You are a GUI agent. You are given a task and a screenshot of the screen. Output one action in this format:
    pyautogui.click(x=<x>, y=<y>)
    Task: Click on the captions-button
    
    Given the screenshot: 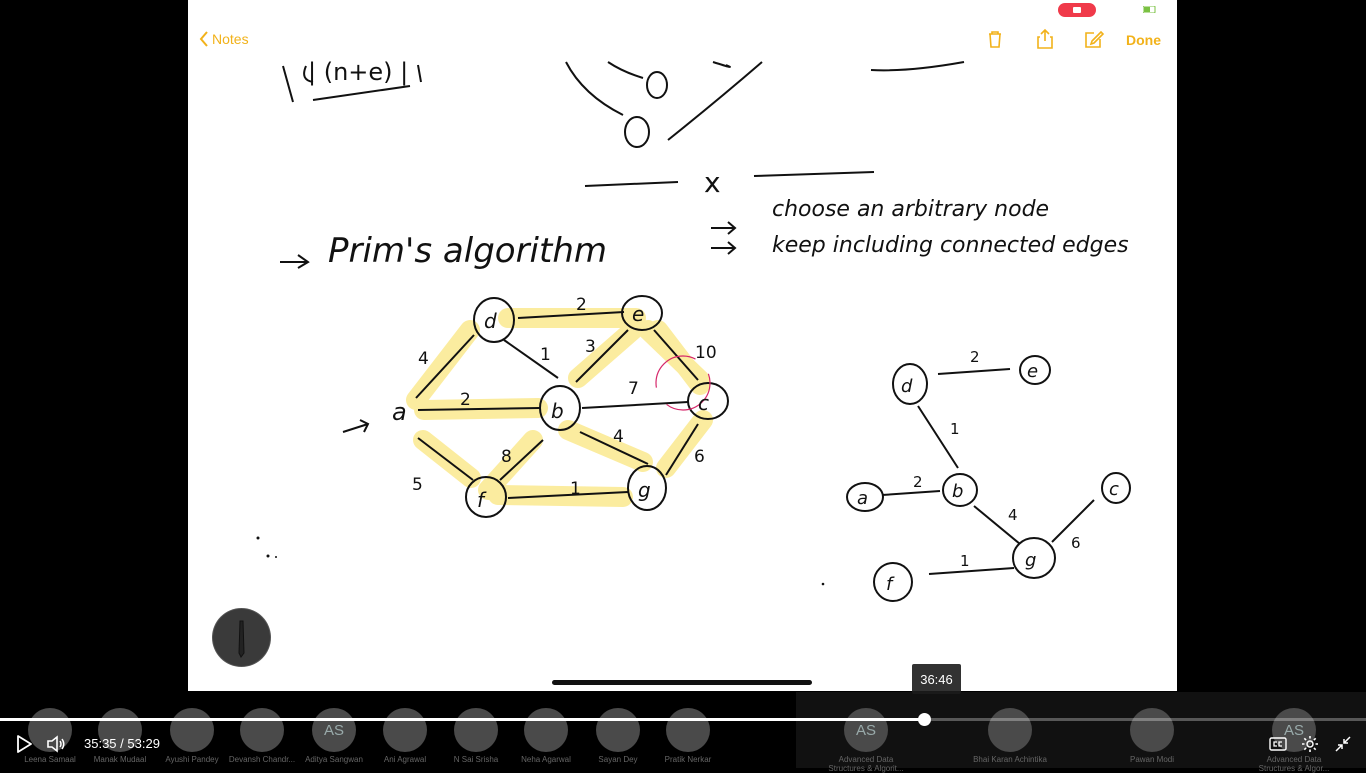 What is the action you would take?
    pyautogui.click(x=1278, y=744)
    